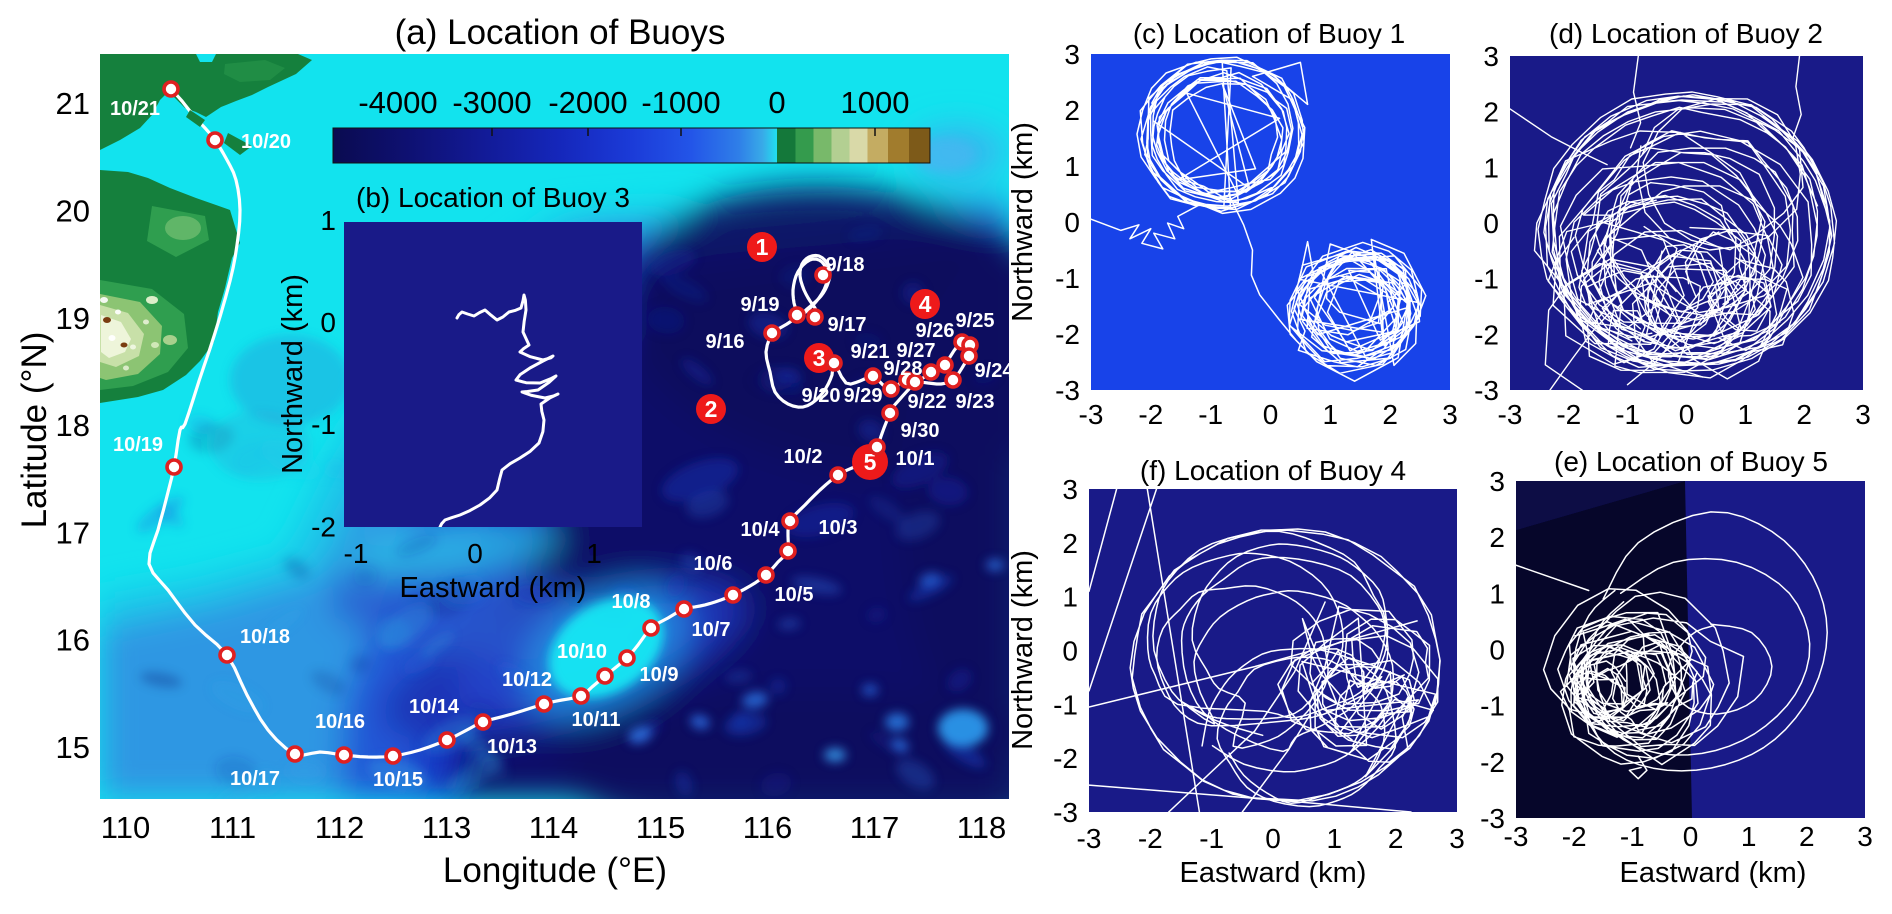 Image resolution: width=1892 pixels, height=914 pixels. I want to click on svg-text: 112, so click(339, 827).